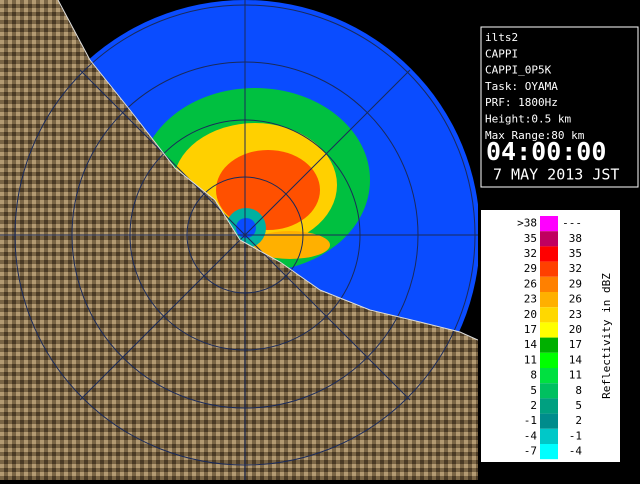  Describe the element at coordinates (575, 268) in the screenshot. I see `legend-high: 32` at that location.